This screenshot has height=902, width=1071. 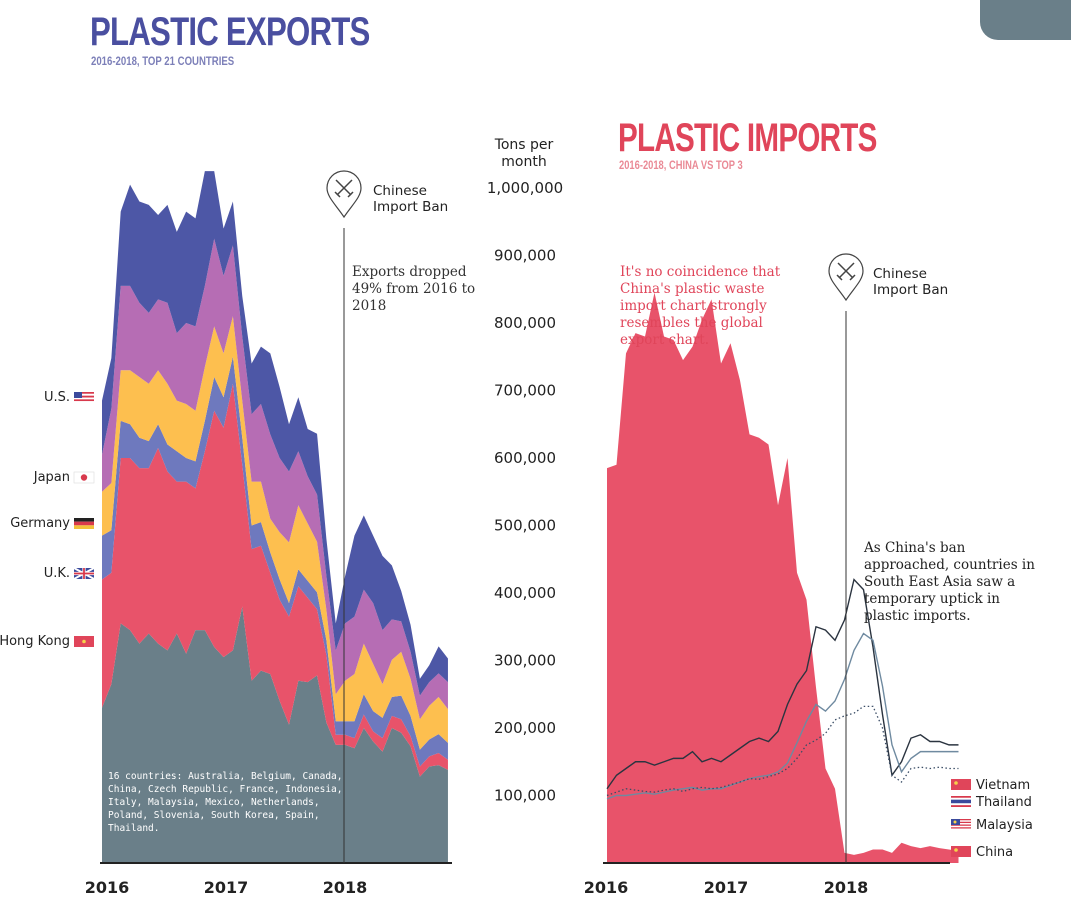 What do you see at coordinates (275, 734) in the screenshot?
I see `area-others` at bounding box center [275, 734].